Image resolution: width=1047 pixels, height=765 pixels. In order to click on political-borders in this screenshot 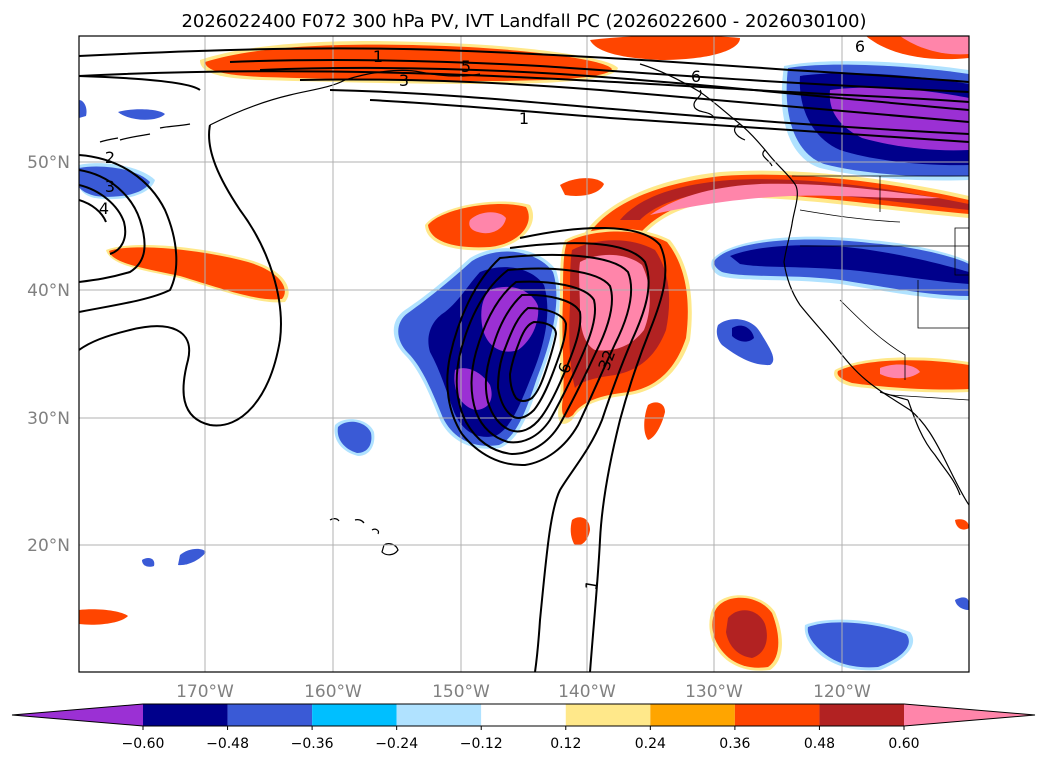, I will do `click(880, 288)`.